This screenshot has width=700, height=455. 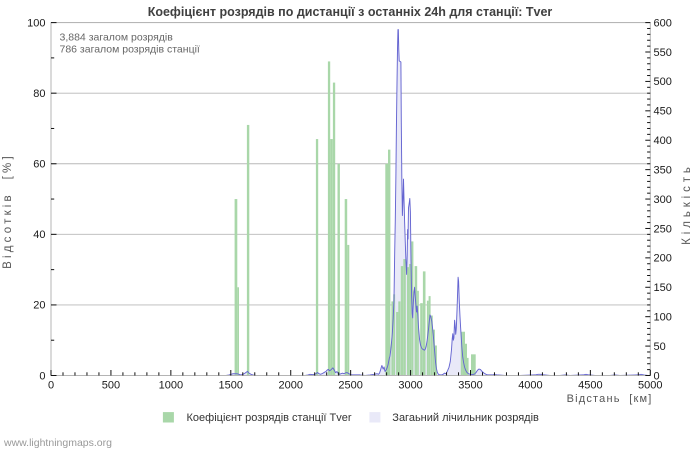 What do you see at coordinates (231, 386) in the screenshot?
I see `svg-text: 1500` at bounding box center [231, 386].